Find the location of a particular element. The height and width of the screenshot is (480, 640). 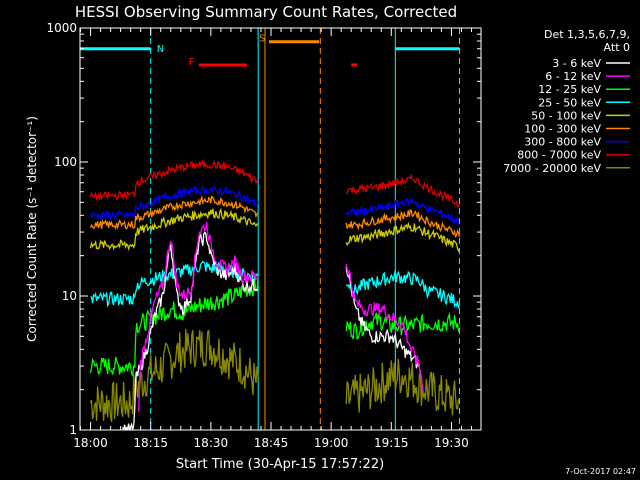

series-50-100-kev is located at coordinates (275, 230).